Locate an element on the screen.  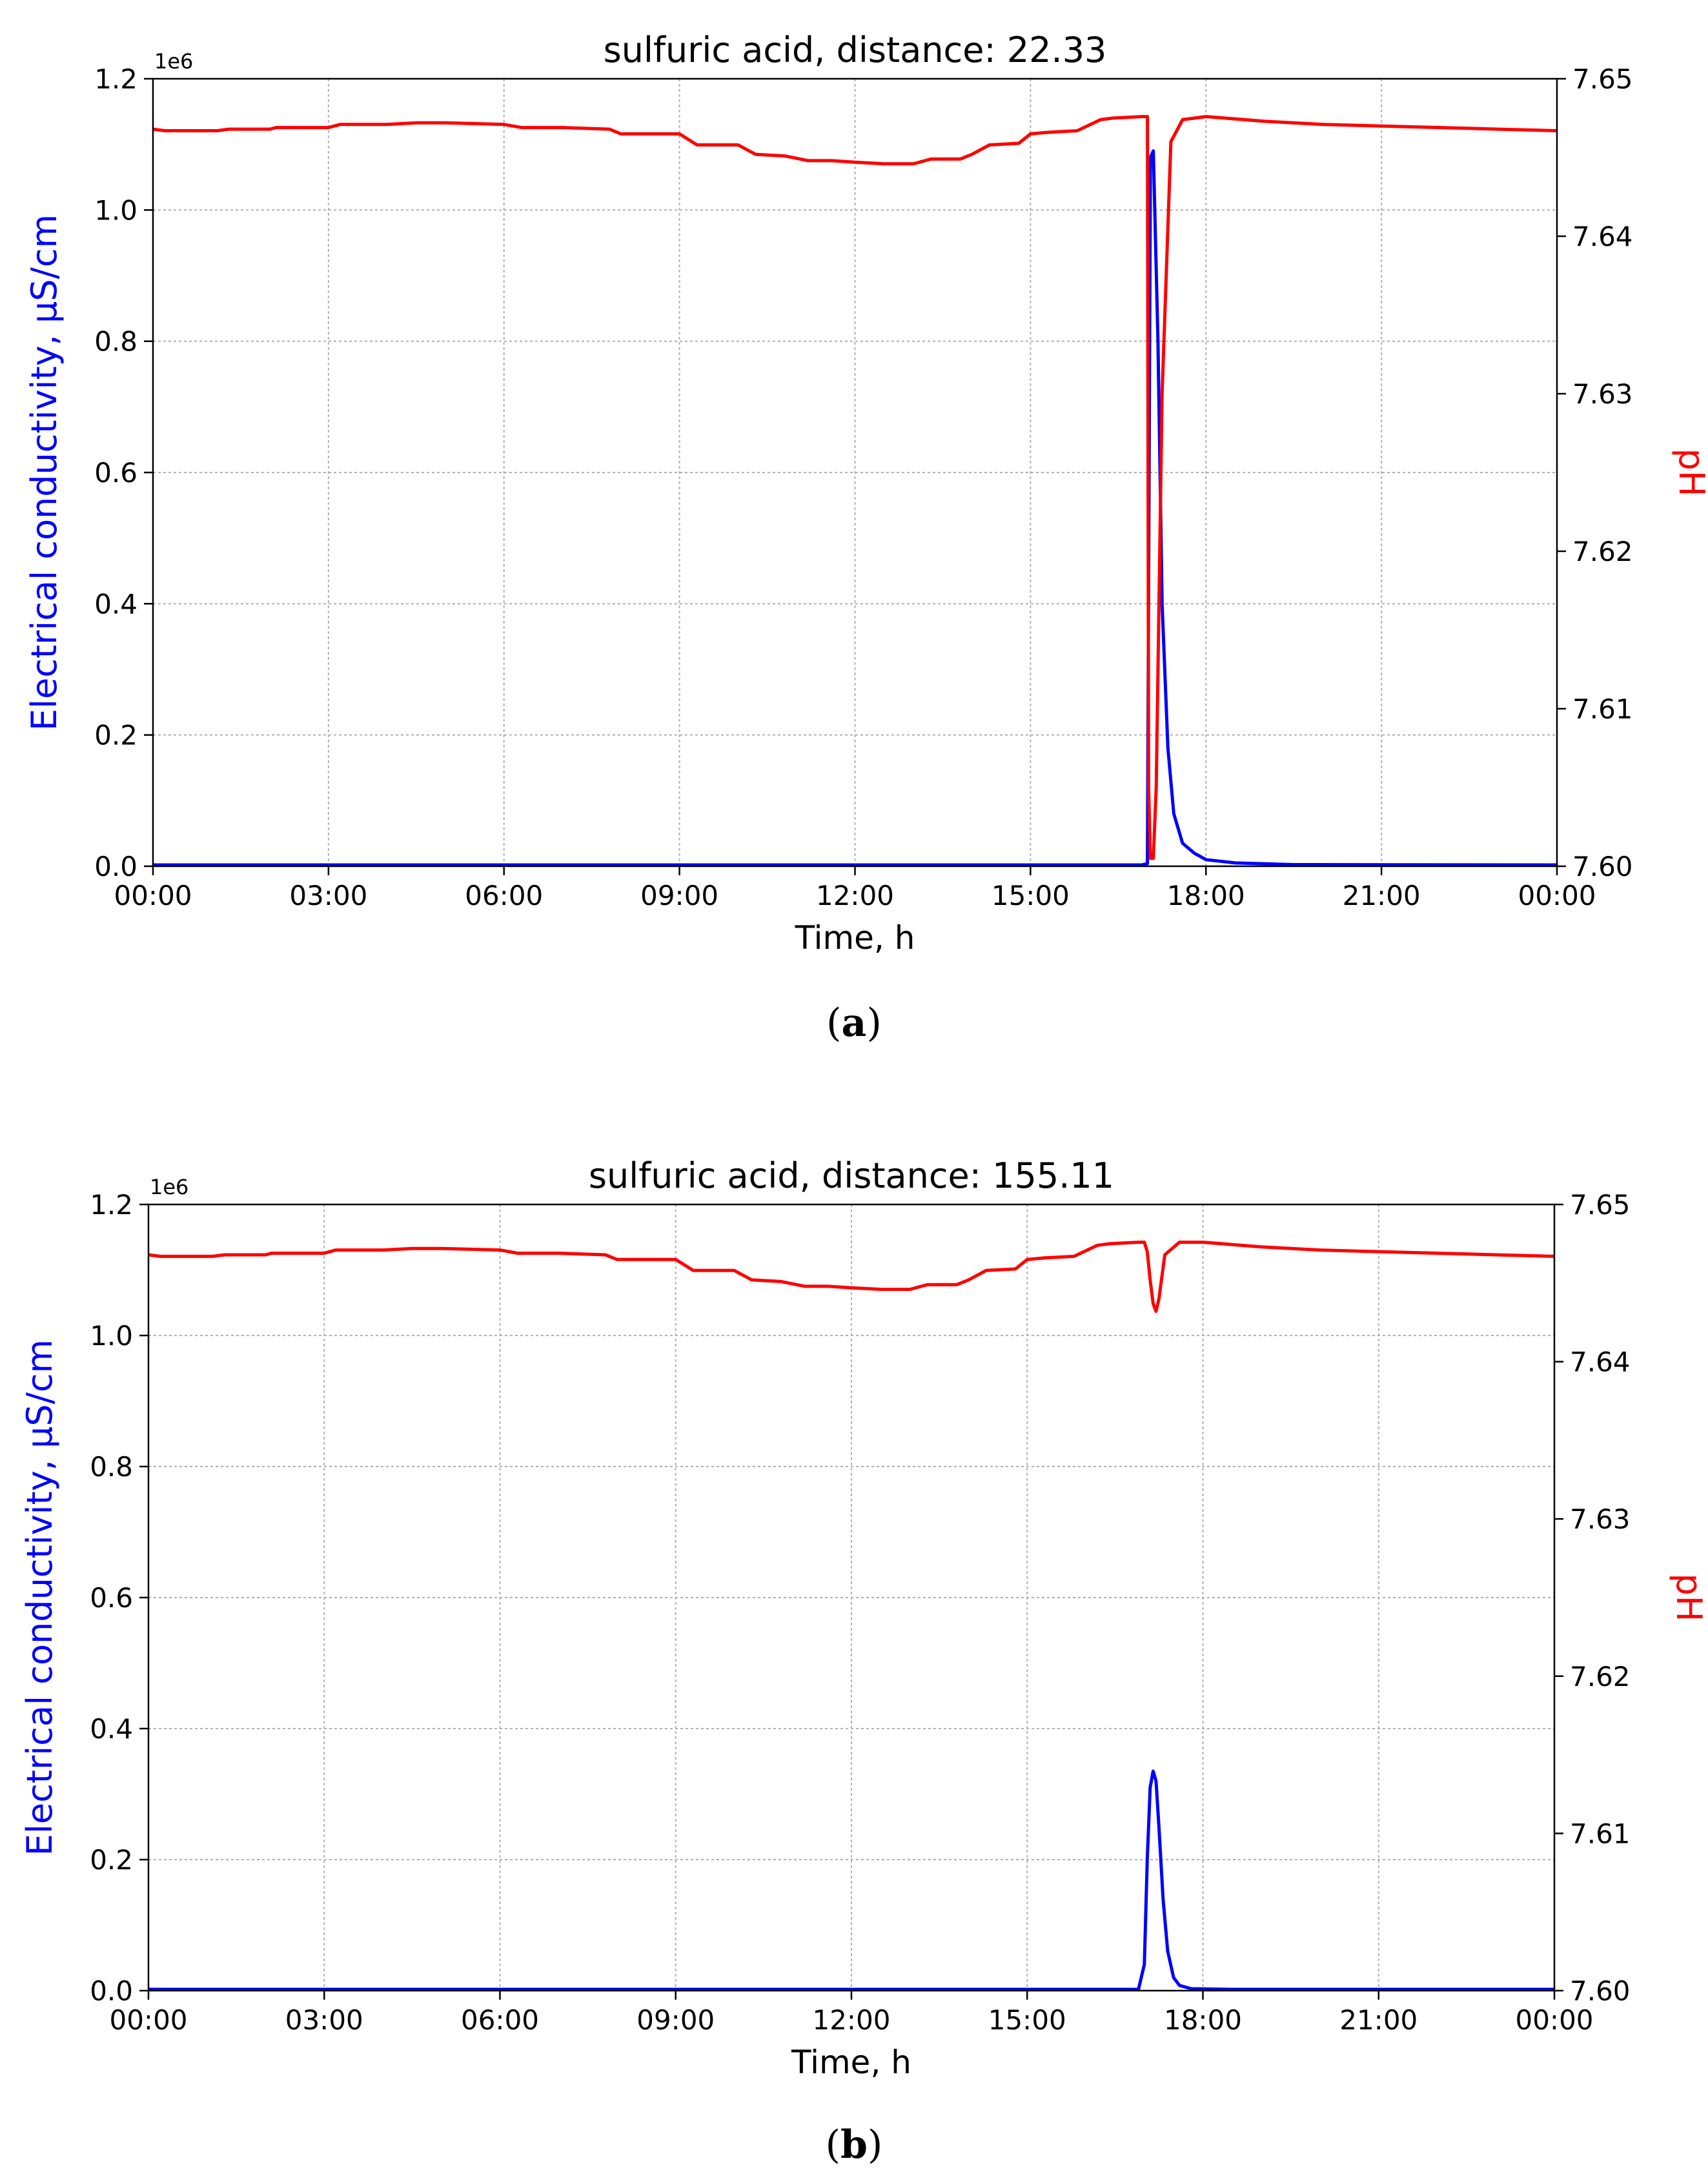
chart-title: sulfuric acid, distance: 22.33 is located at coordinates (855, 50).